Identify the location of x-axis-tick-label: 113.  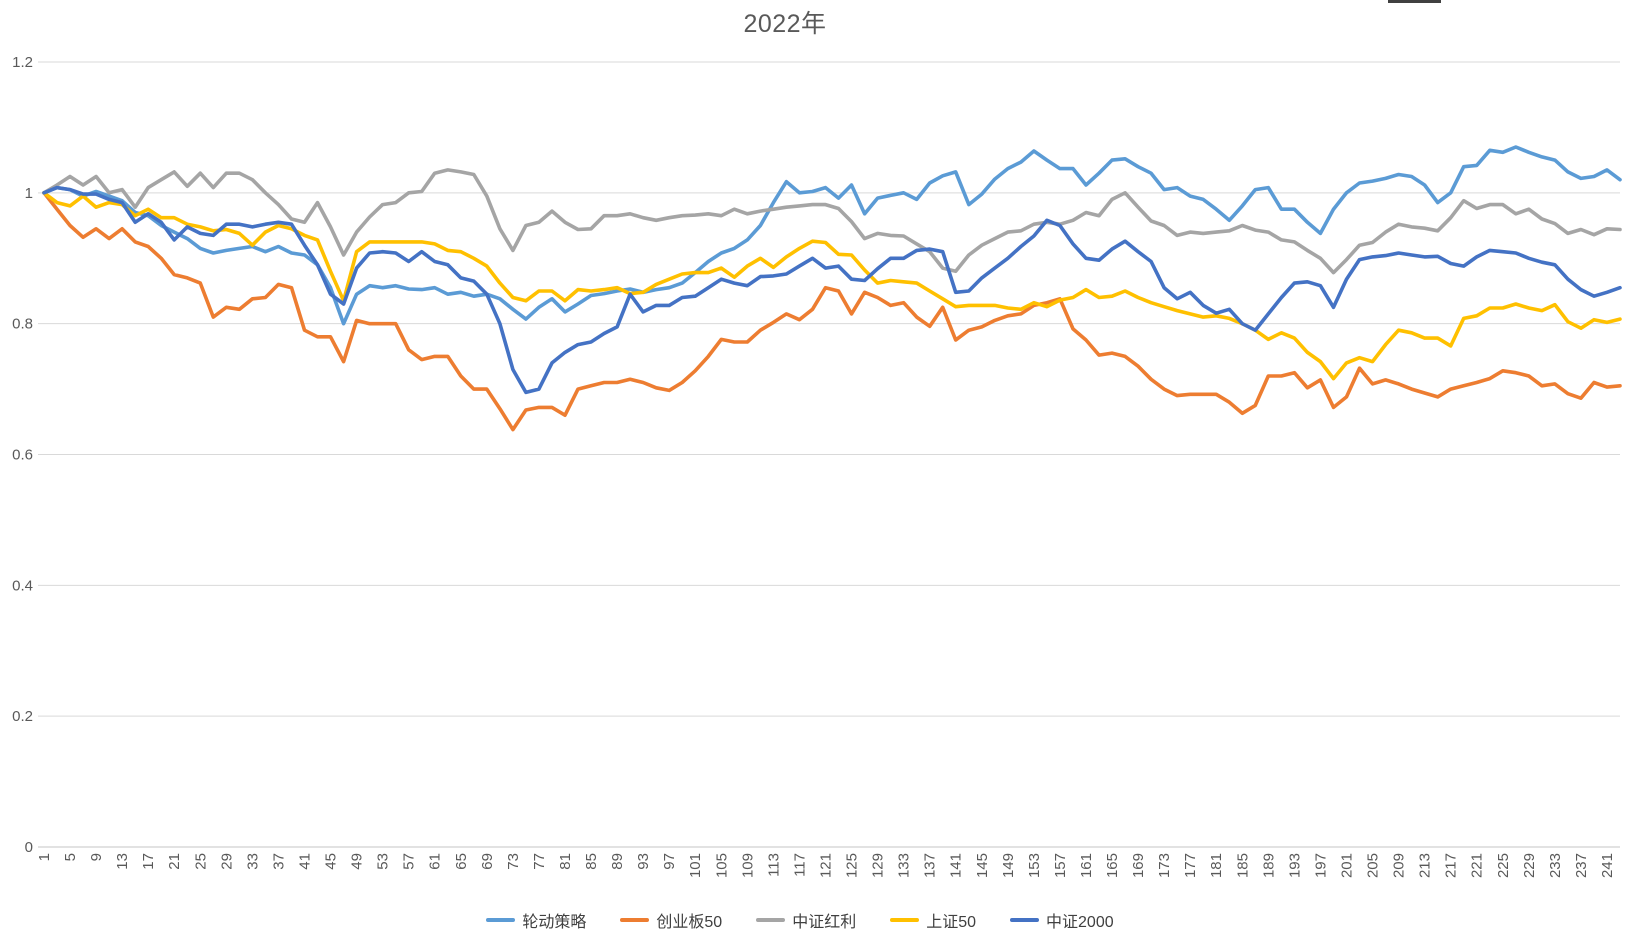
(773, 865).